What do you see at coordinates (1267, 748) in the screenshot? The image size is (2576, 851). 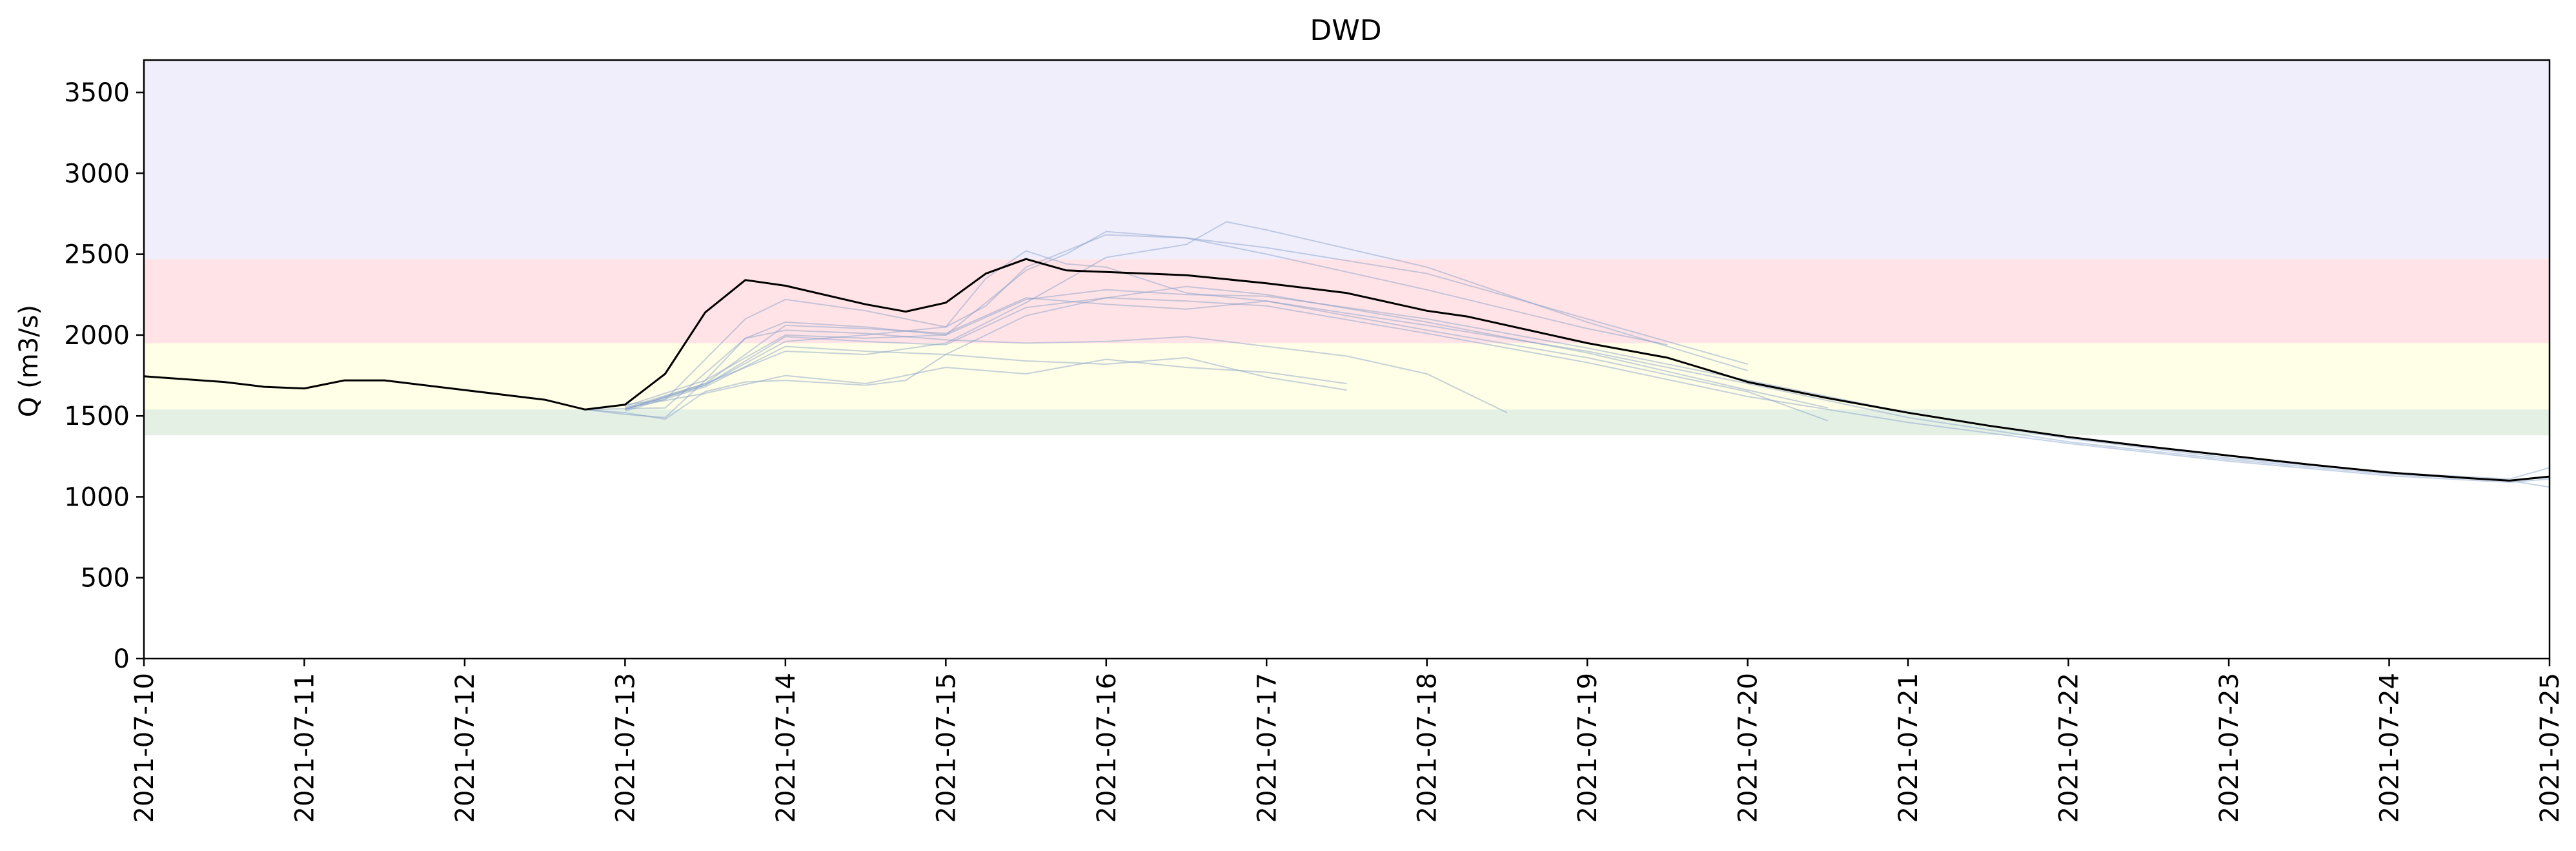 I see `x-tick-label: 2021-07-17` at bounding box center [1267, 748].